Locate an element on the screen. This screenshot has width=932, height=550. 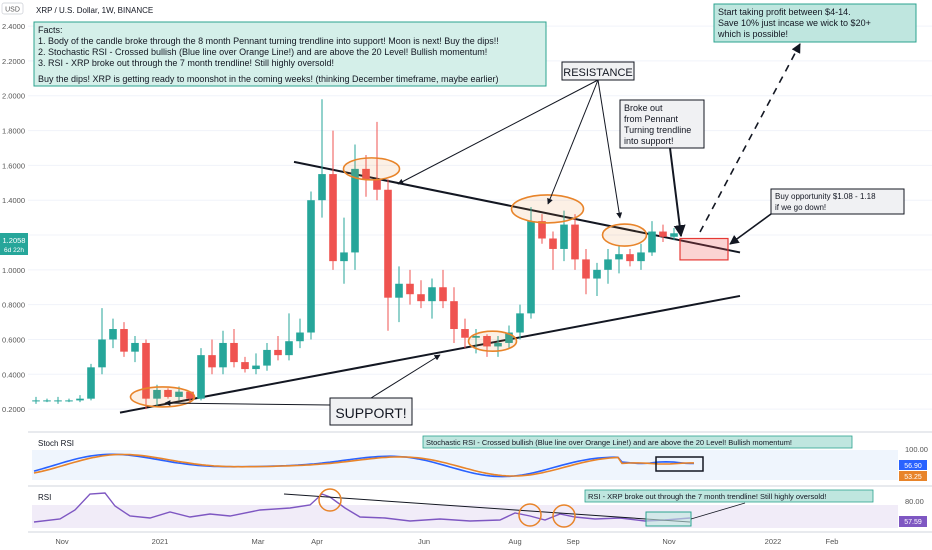
time-axis-label: Aug is located at coordinates (514, 541).